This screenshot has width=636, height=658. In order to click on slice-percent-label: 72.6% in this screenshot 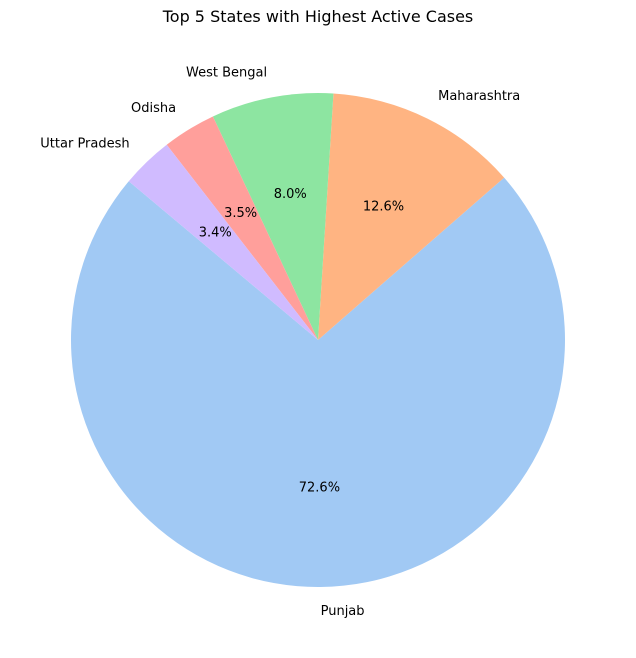, I will do `click(319, 488)`.